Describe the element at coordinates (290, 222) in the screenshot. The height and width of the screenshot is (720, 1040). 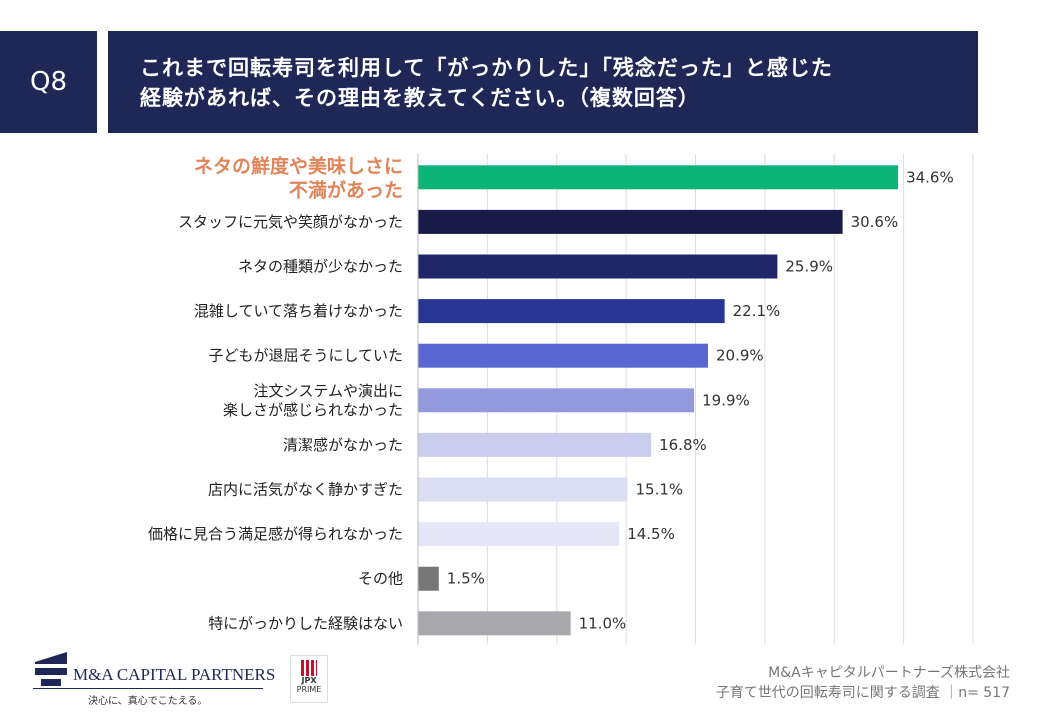
I see `category-label: スタッフに元気や笑顔がなかった` at that location.